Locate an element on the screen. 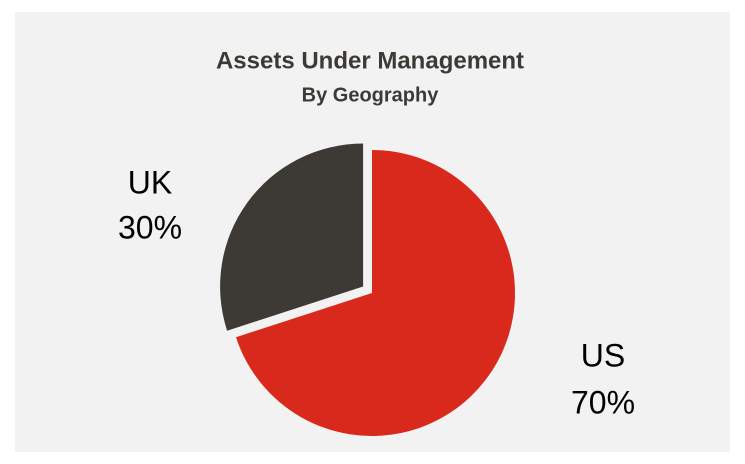 This screenshot has width=745, height=464. slice-category-label: UK is located at coordinates (150, 182).